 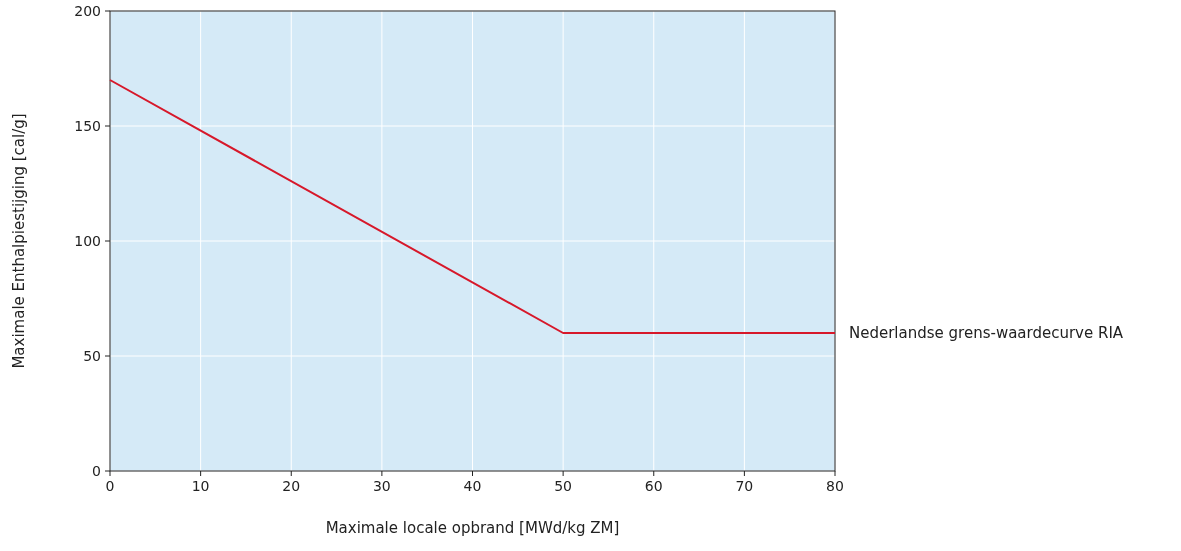 I want to click on x-tick-label: 50, so click(x=563, y=486).